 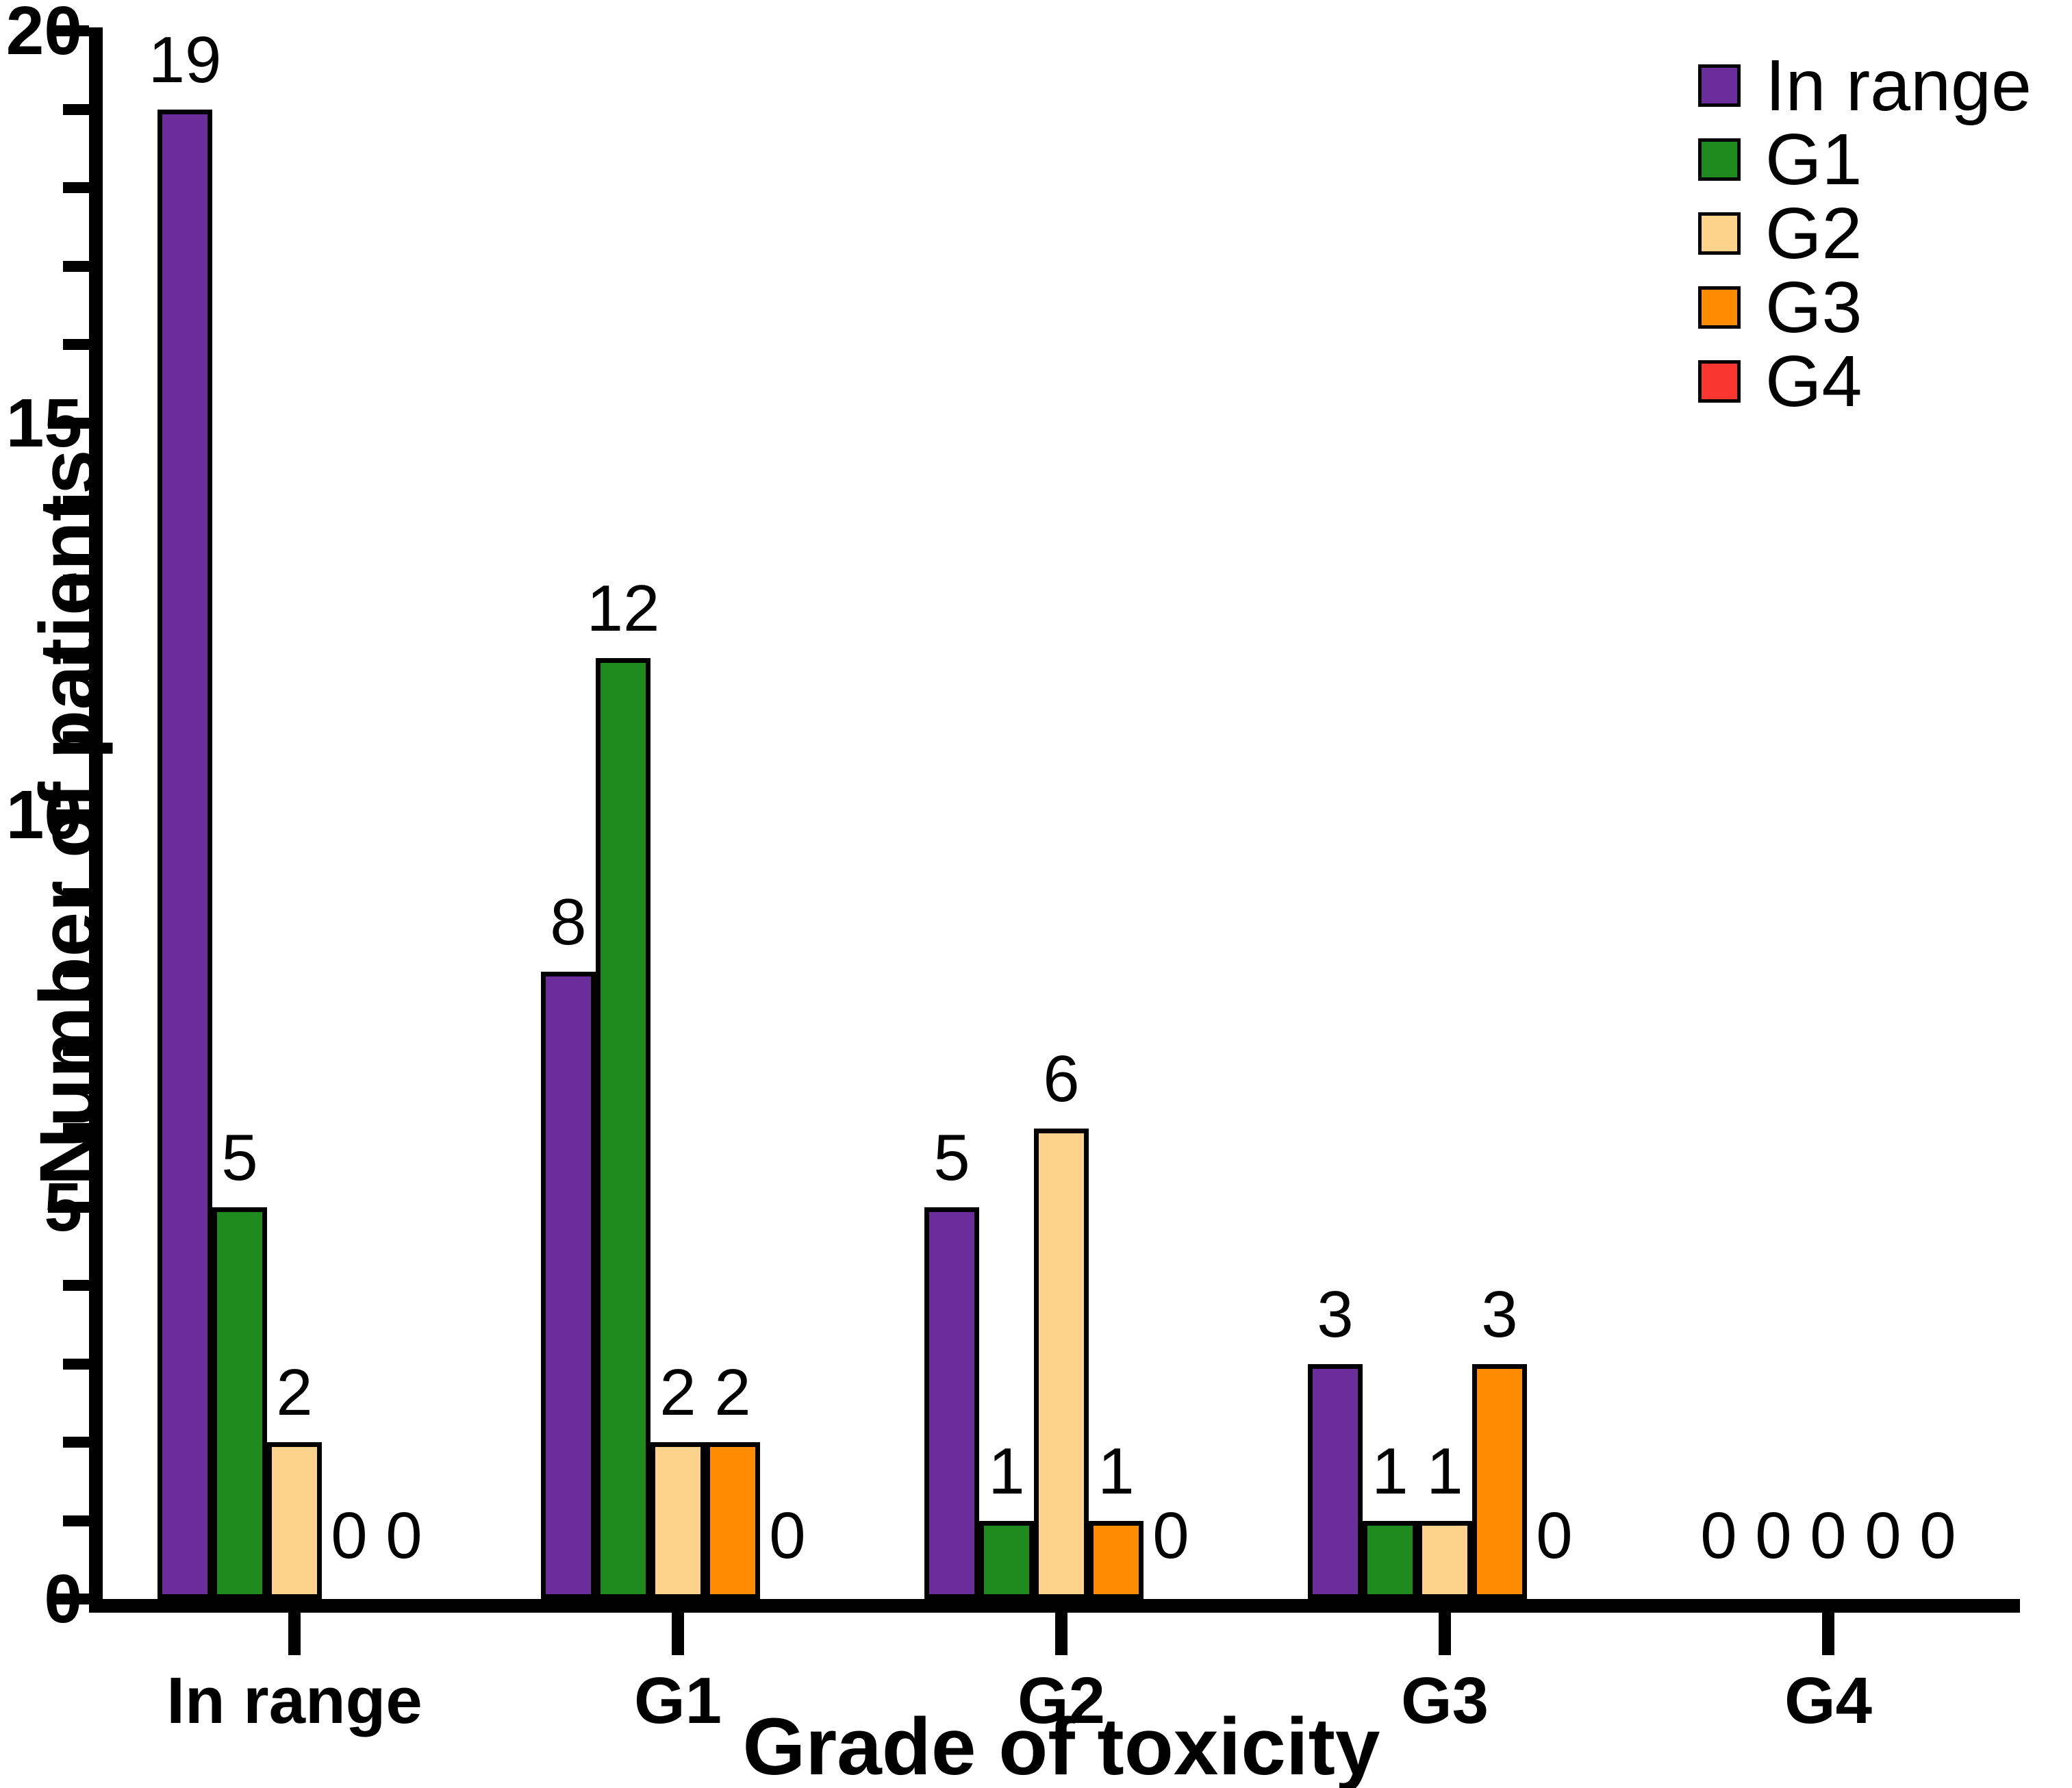 What do you see at coordinates (1828, 1701) in the screenshot?
I see `x-tick-label: G4` at bounding box center [1828, 1701].